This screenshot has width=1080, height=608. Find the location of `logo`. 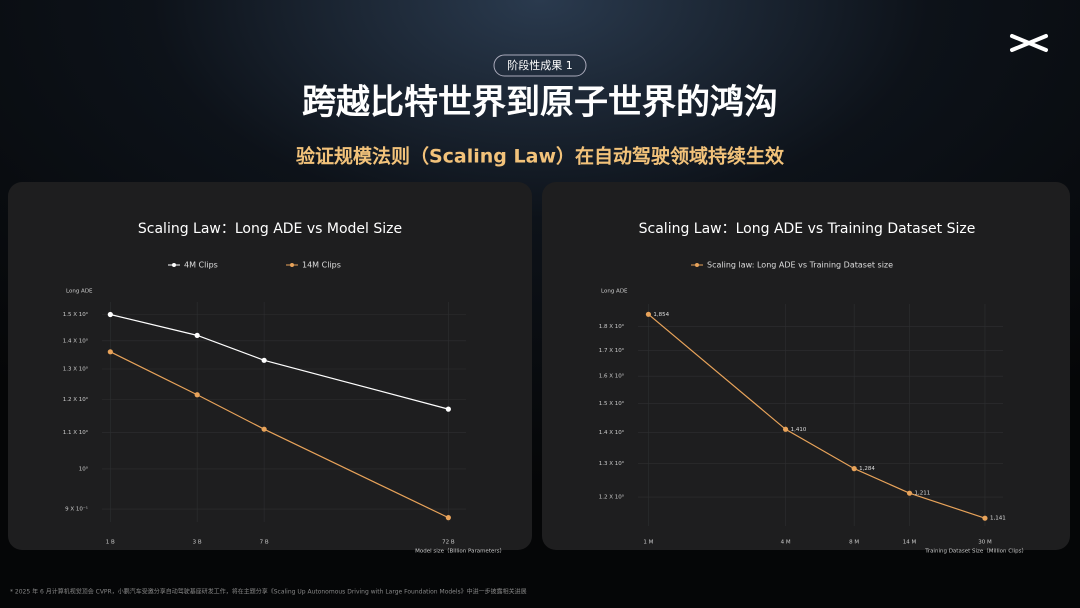

logo is located at coordinates (1029, 43).